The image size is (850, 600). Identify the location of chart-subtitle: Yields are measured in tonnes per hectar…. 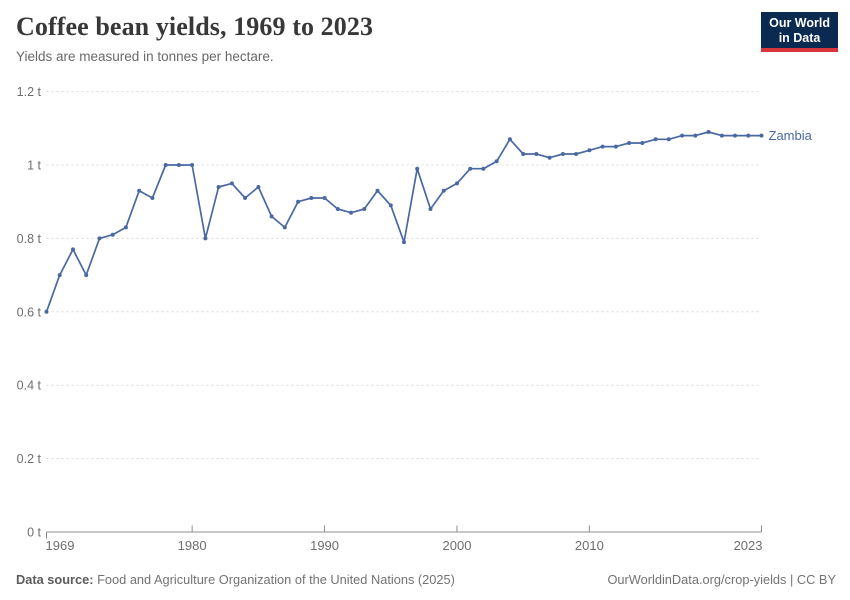
(145, 56).